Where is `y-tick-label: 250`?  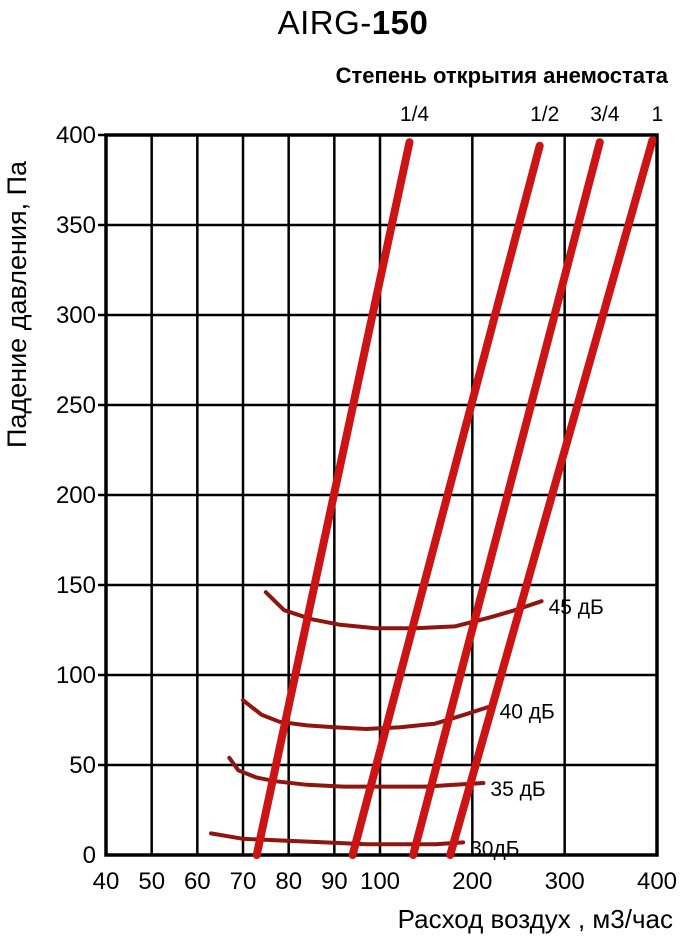 y-tick-label: 250 is located at coordinates (76, 405).